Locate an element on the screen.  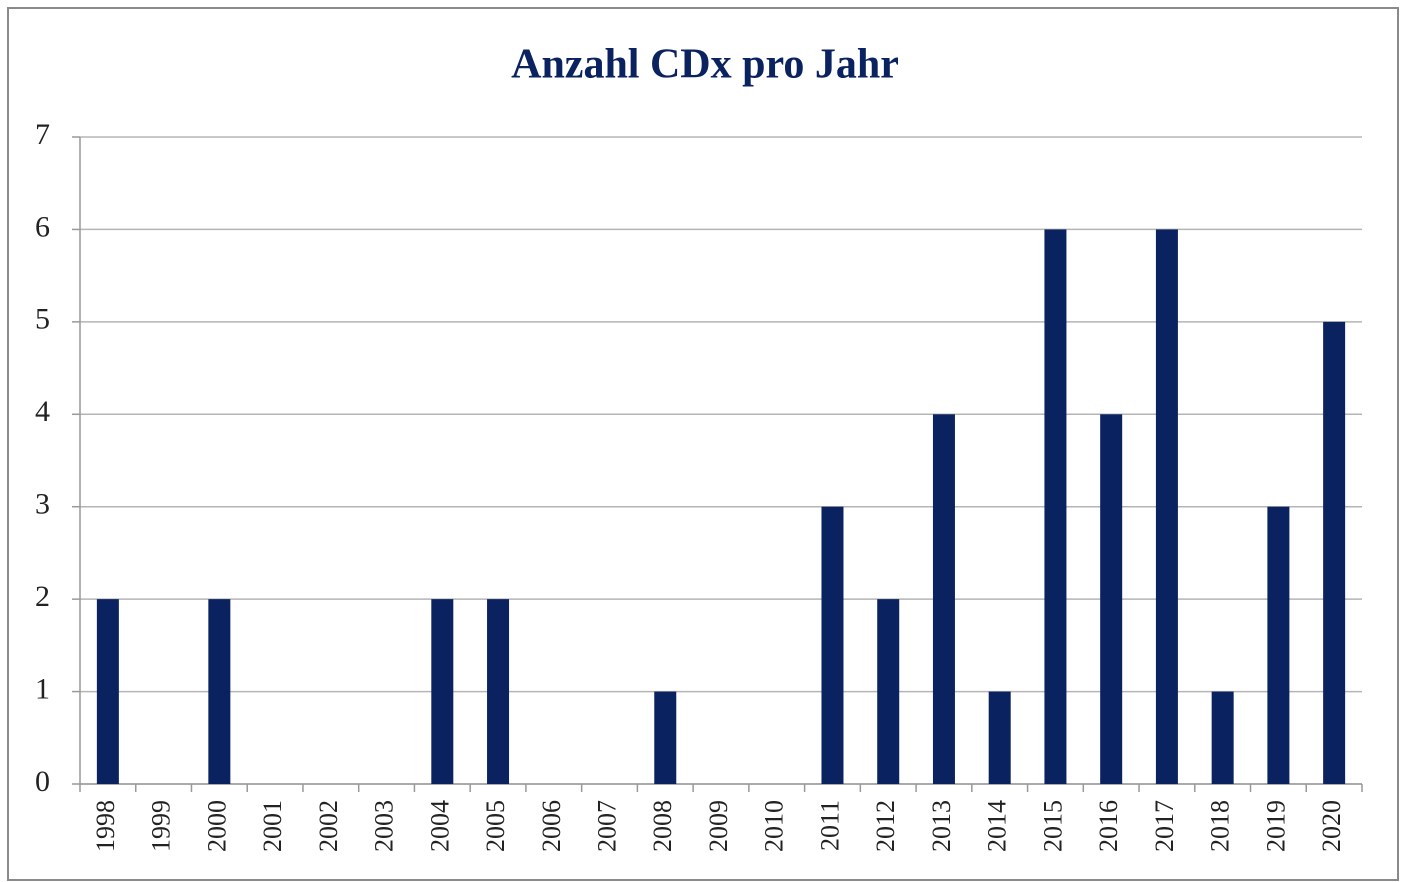
x-tick-label: 2012 is located at coordinates (885, 826).